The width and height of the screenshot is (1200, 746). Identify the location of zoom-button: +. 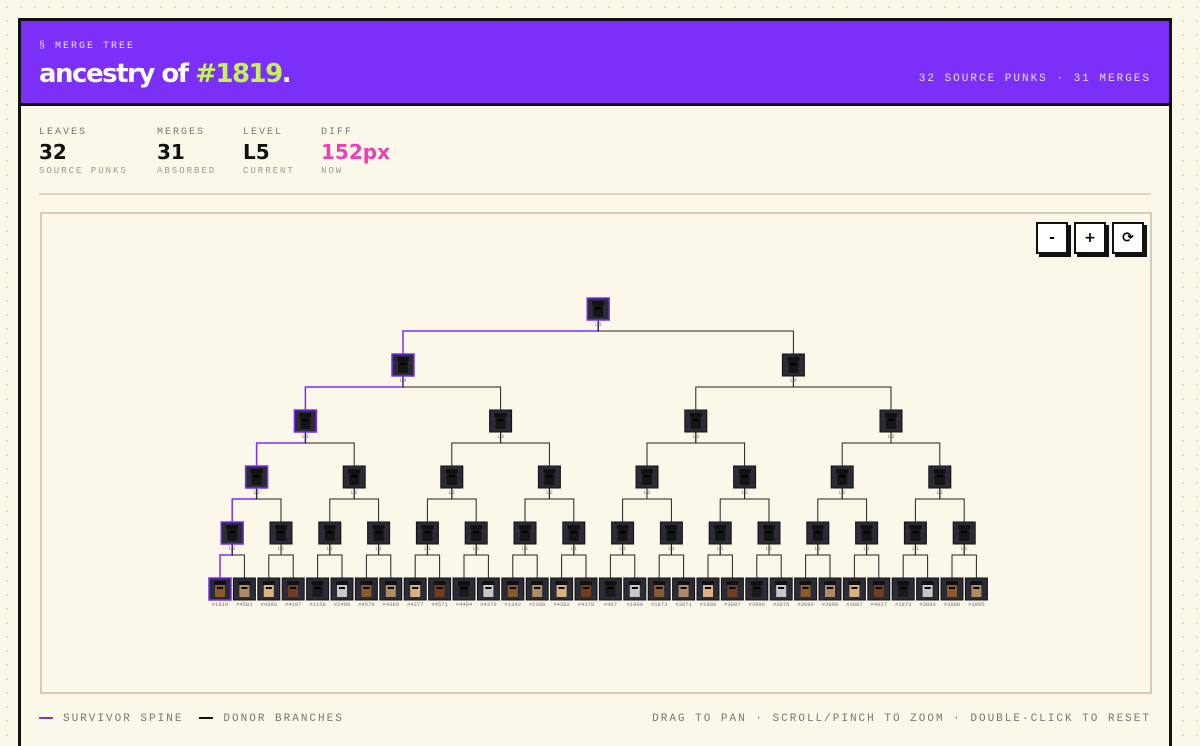
(1090, 238).